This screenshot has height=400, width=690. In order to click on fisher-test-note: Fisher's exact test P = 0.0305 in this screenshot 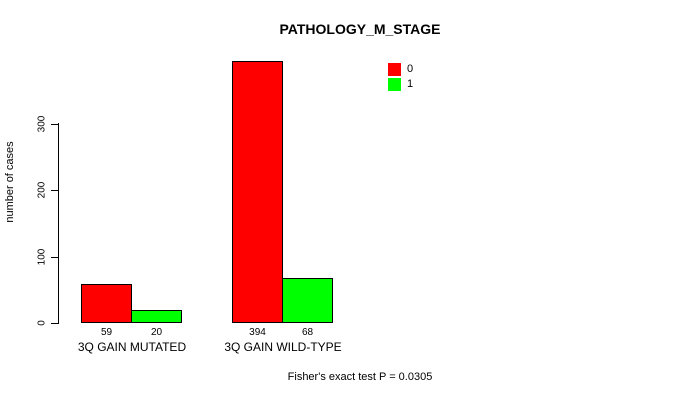, I will do `click(360, 377)`.